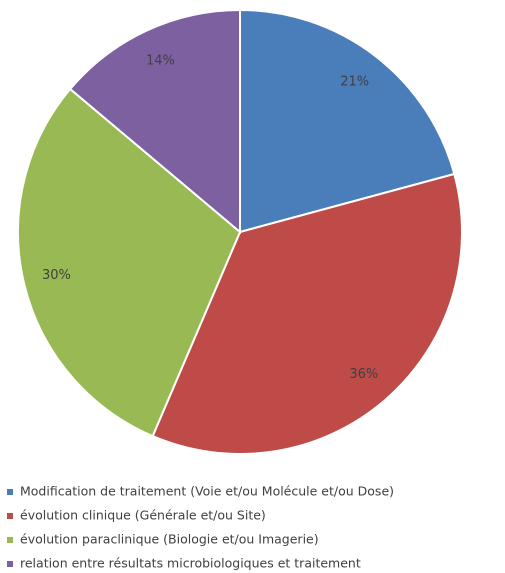 The height and width of the screenshot is (573, 505). What do you see at coordinates (154, 121) in the screenshot?
I see `pie-slice` at bounding box center [154, 121].